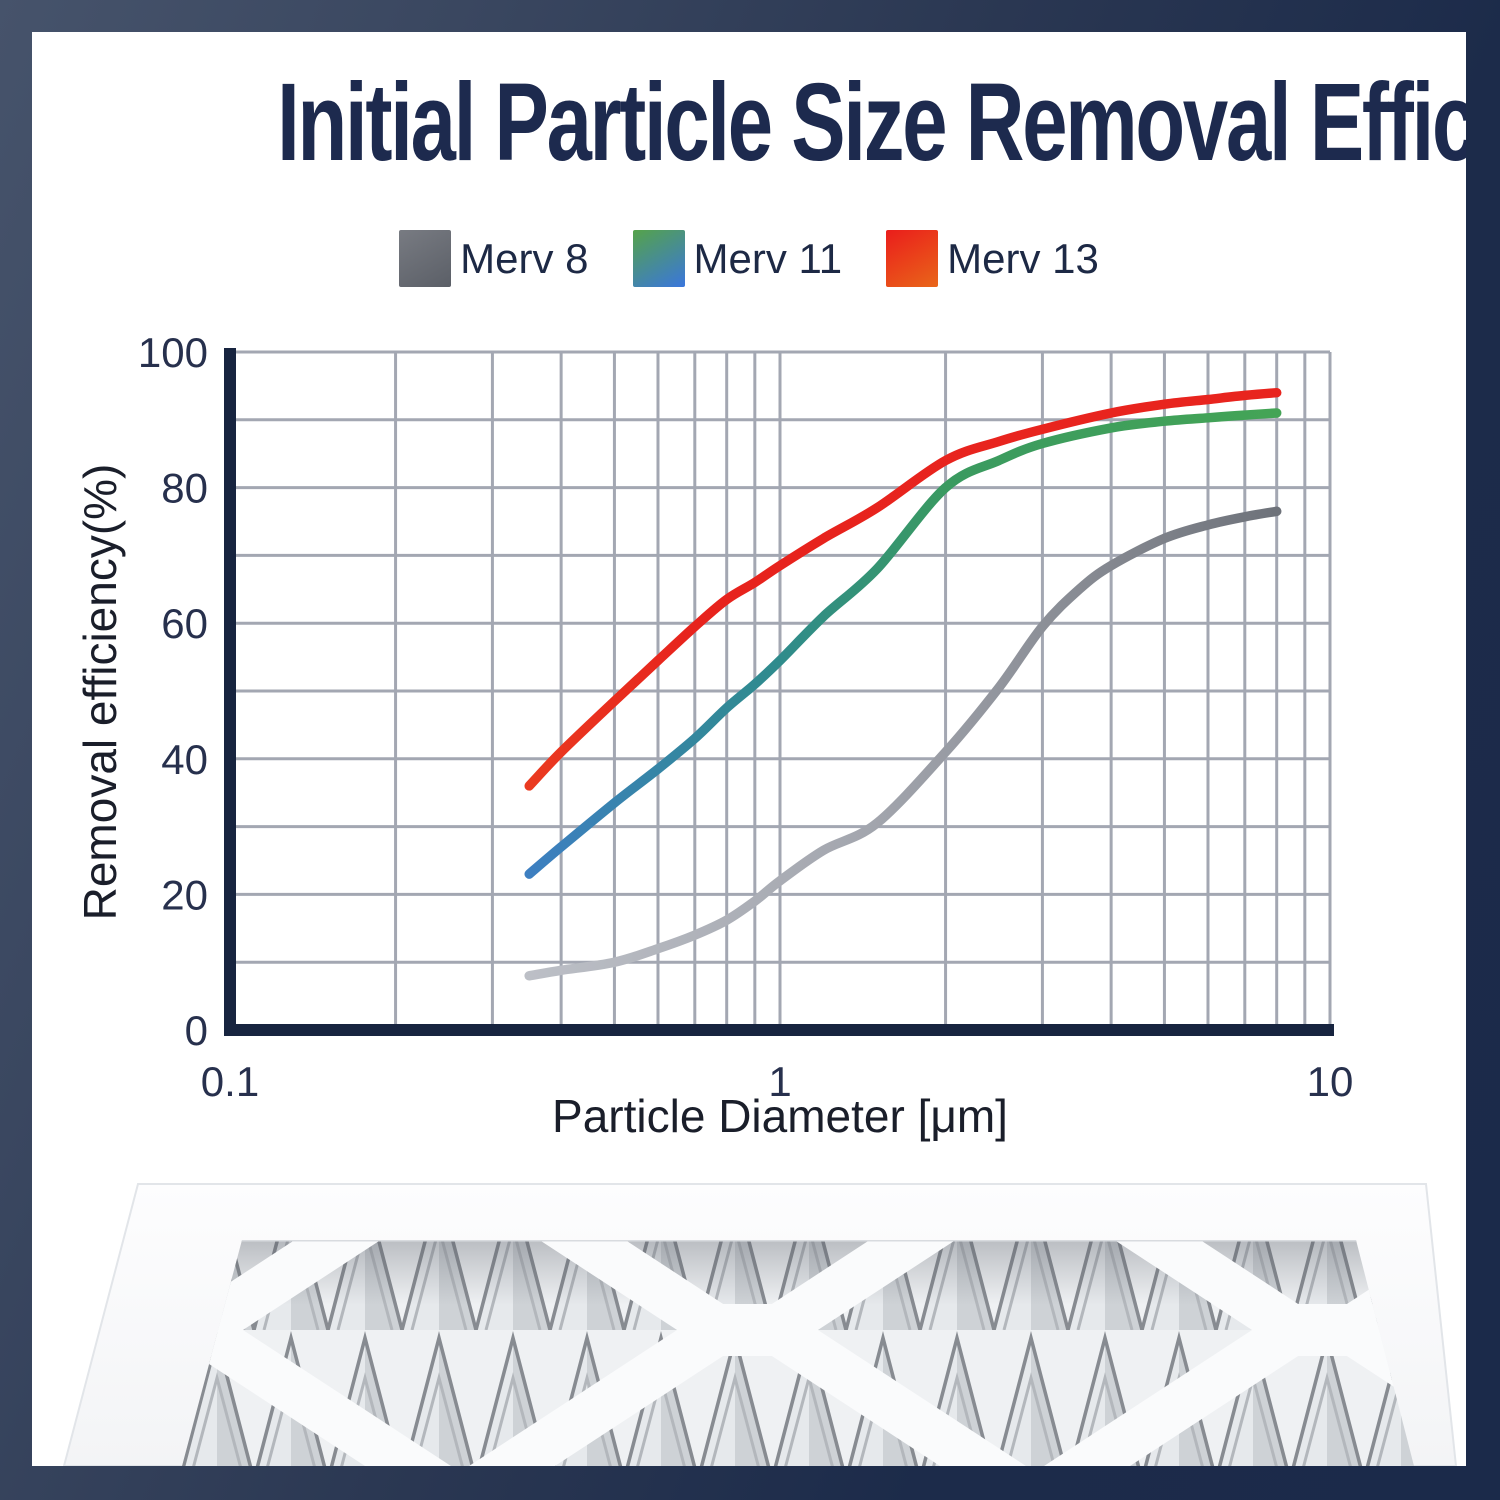 This screenshot has height=1500, width=1500. I want to click on chart-legend: Merv 8 Merv 11 Merv 13, so click(749, 258).